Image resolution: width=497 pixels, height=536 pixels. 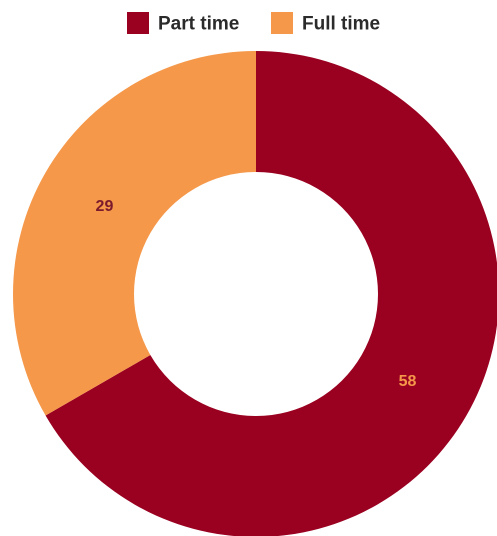 I want to click on data-label-part-time: 58, so click(x=408, y=381).